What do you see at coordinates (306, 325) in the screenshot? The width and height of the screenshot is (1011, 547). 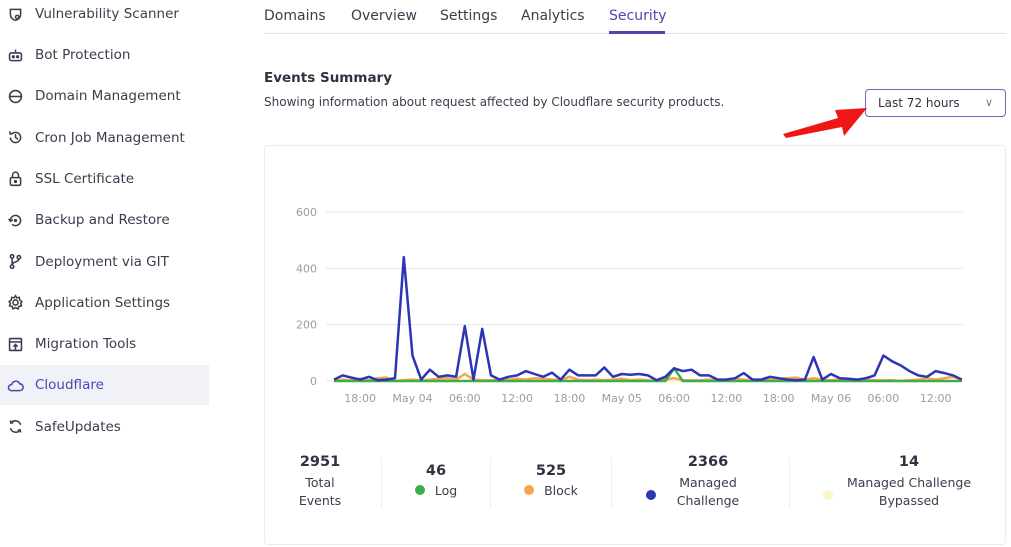 I see `y-tick-label: 200` at bounding box center [306, 325].